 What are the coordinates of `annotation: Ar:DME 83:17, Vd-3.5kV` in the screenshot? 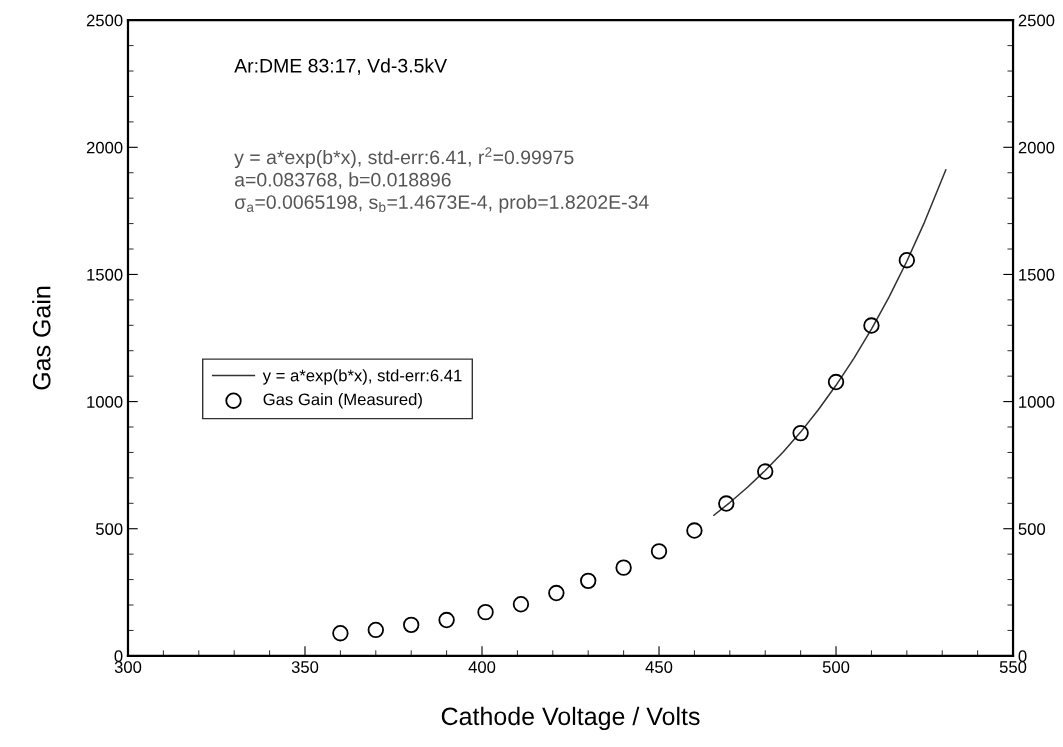 It's located at (341, 66).